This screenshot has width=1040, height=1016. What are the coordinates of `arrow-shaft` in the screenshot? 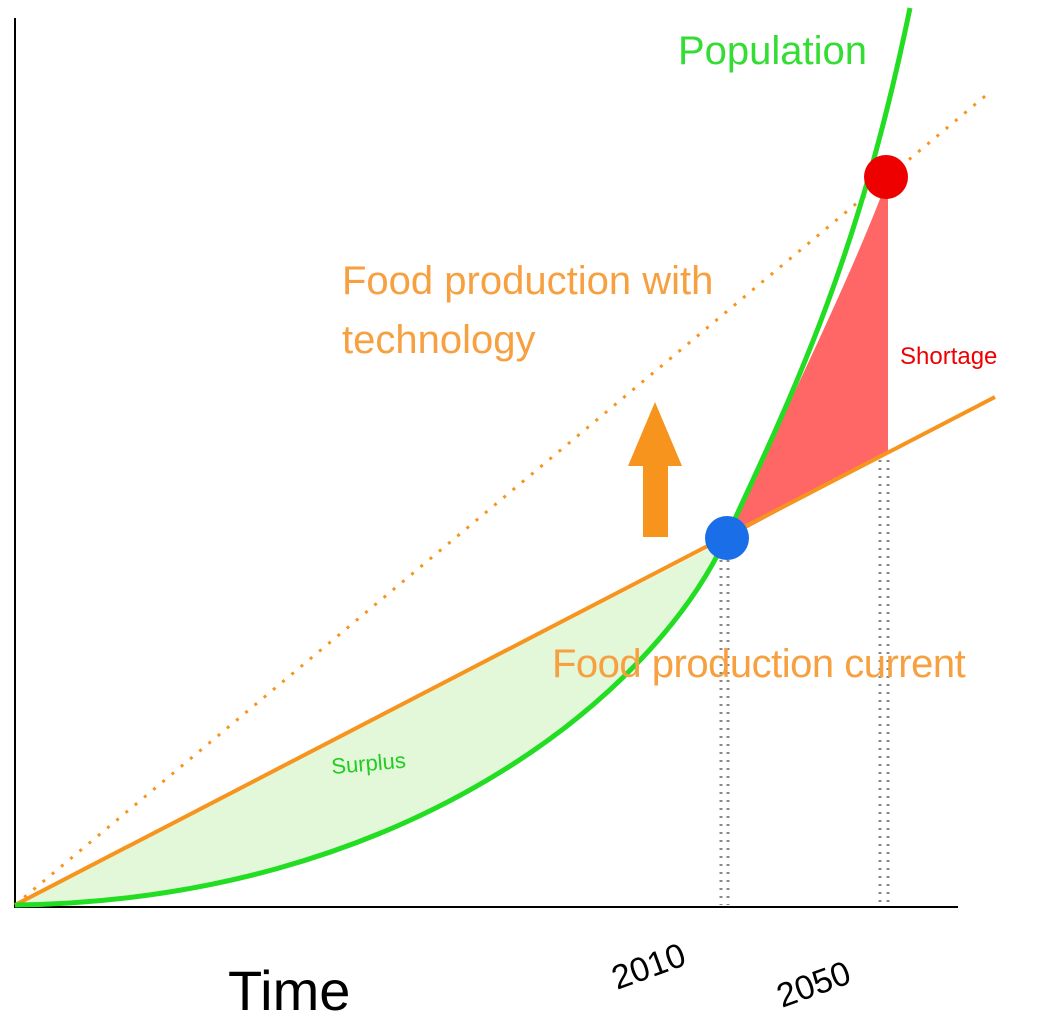 It's located at (655, 499).